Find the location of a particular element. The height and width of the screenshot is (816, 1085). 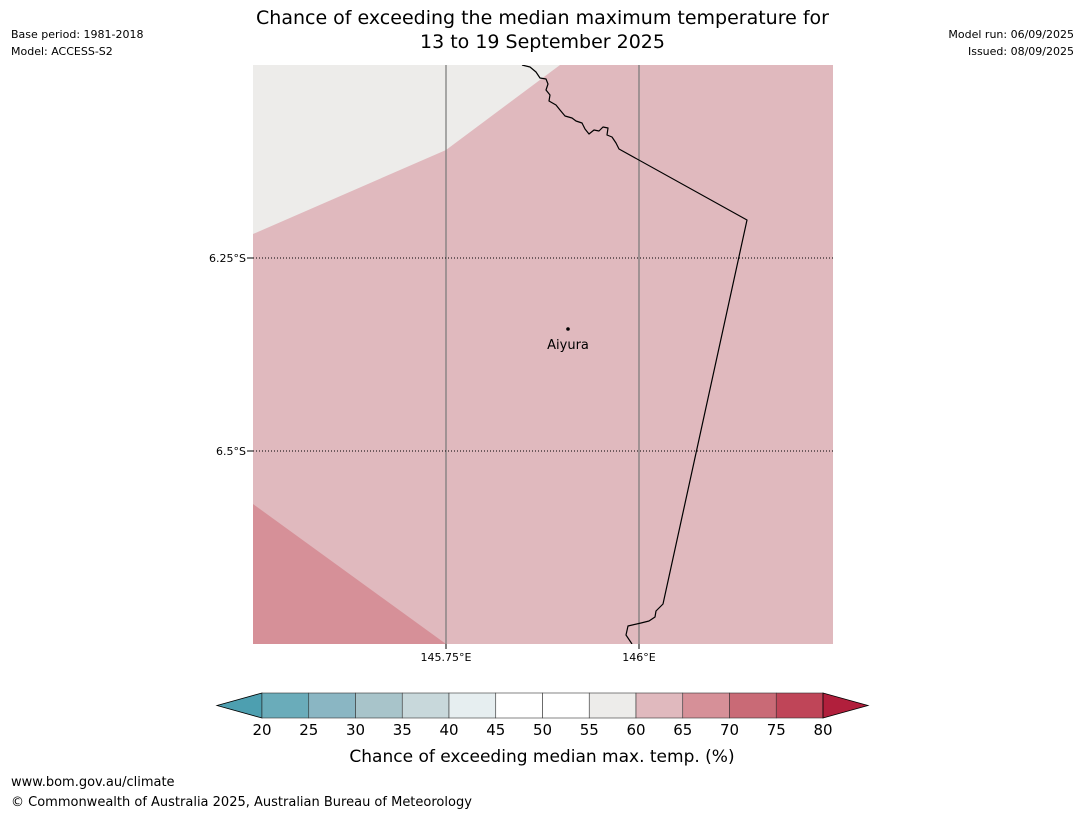

colorbar is located at coordinates (542, 705).